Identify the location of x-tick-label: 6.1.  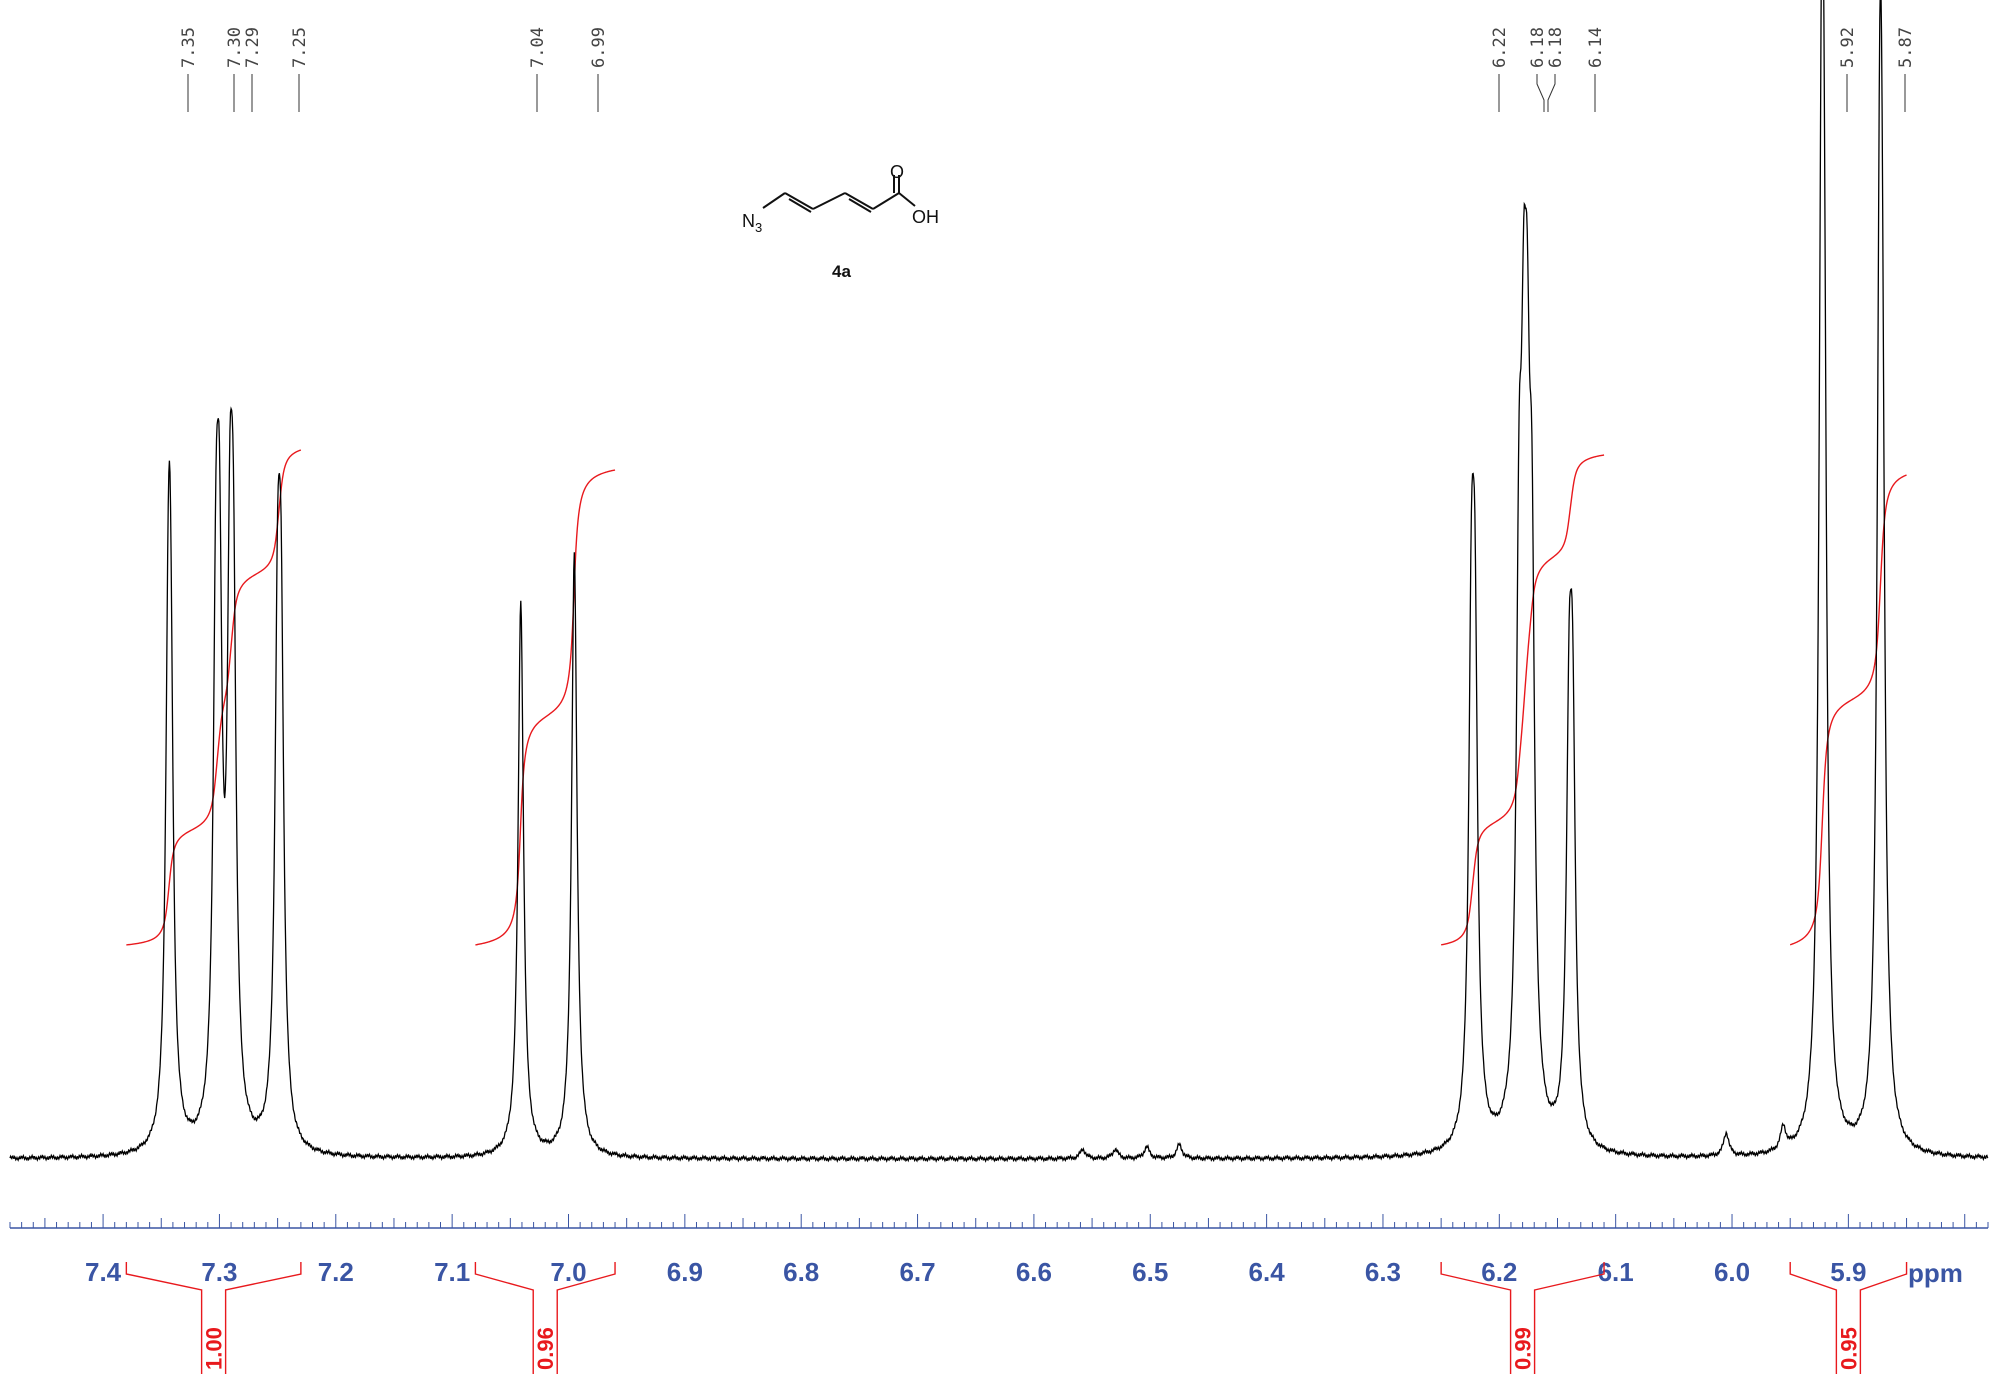
(1616, 1272).